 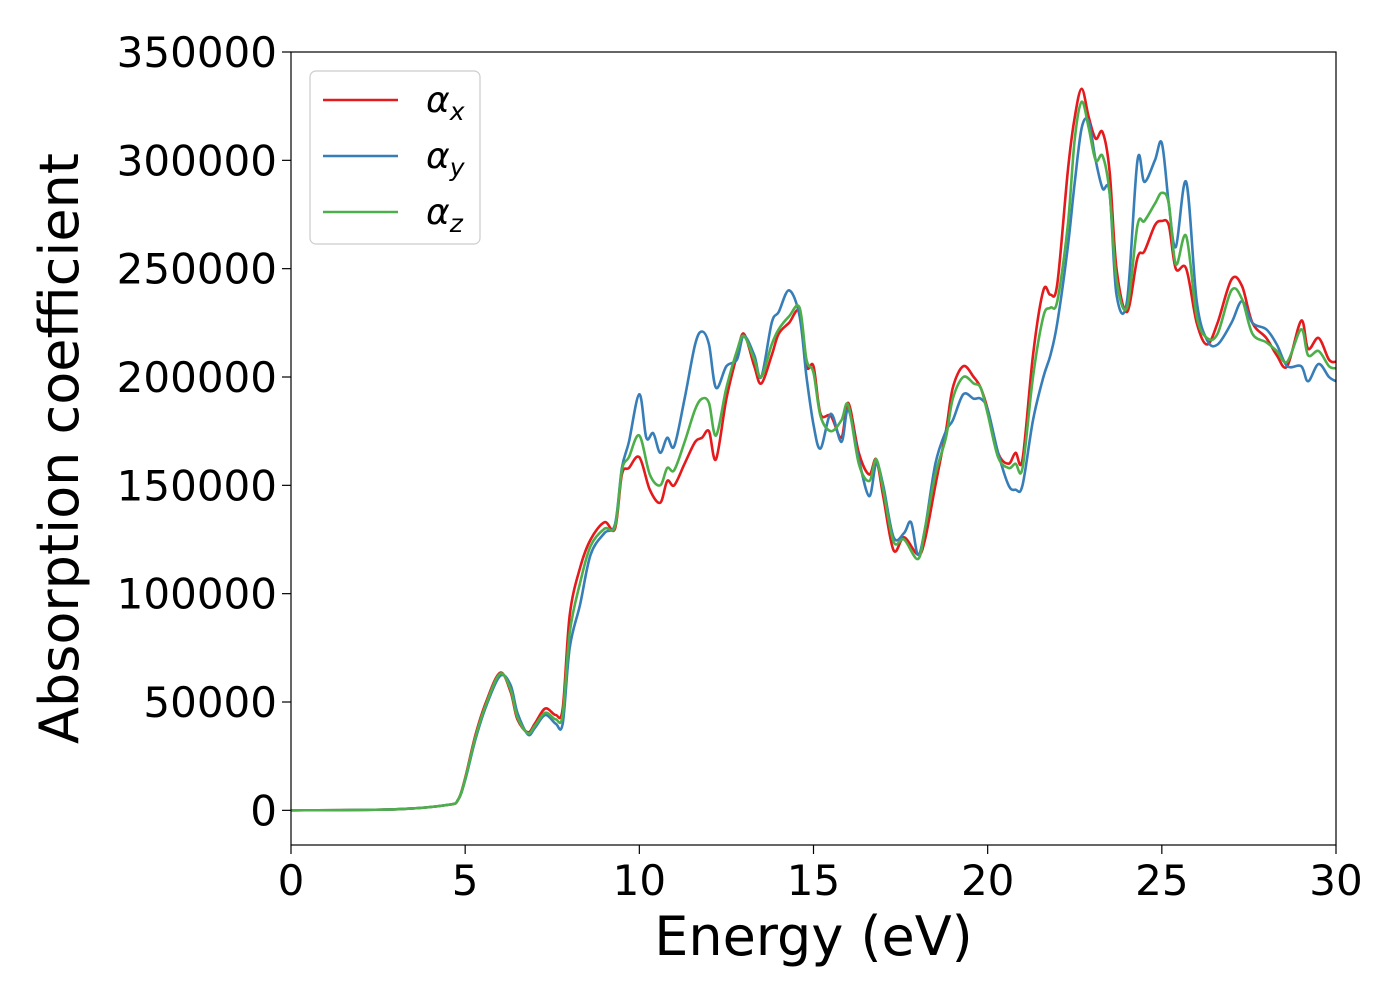 What do you see at coordinates (465, 880) in the screenshot?
I see `x-tick-label: 5` at bounding box center [465, 880].